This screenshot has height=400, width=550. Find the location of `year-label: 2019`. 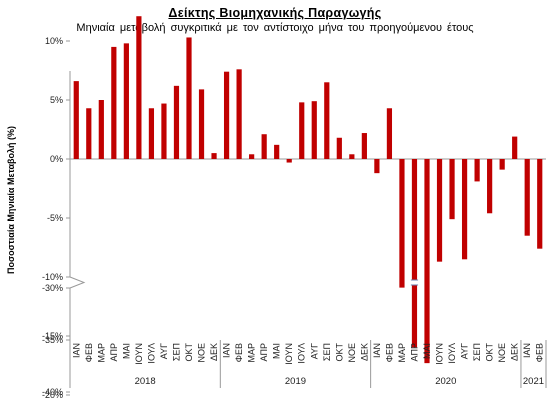

year-label: 2019 is located at coordinates (295, 381).